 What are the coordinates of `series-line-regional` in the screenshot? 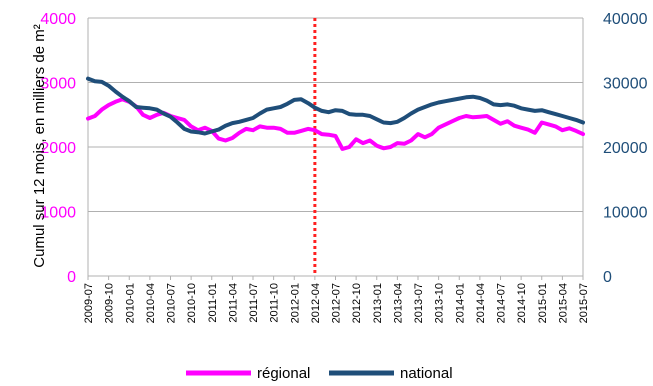 It's located at (335, 124).